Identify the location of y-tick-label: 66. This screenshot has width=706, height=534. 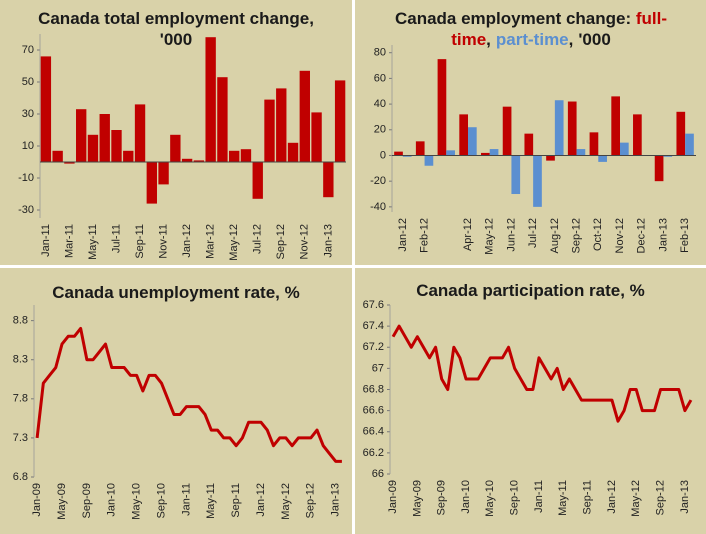
(378, 474).